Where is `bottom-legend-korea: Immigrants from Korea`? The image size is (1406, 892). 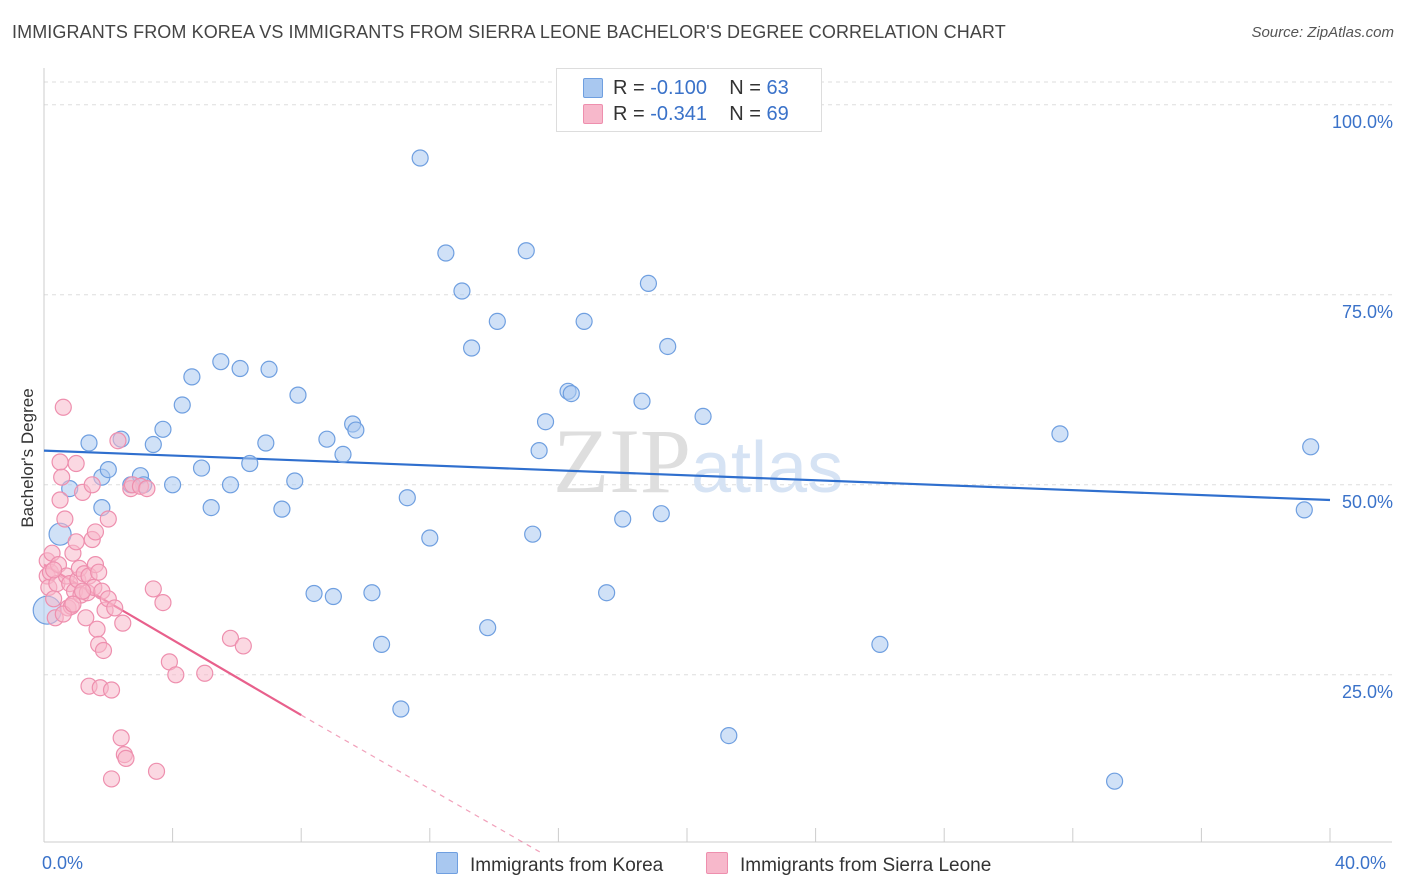
bottom-legend-korea: Immigrants from Korea is located at coordinates (549, 864).